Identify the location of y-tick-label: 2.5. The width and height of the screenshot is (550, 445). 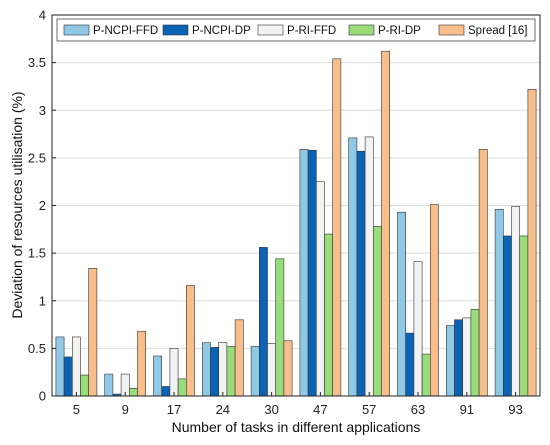
(37, 157).